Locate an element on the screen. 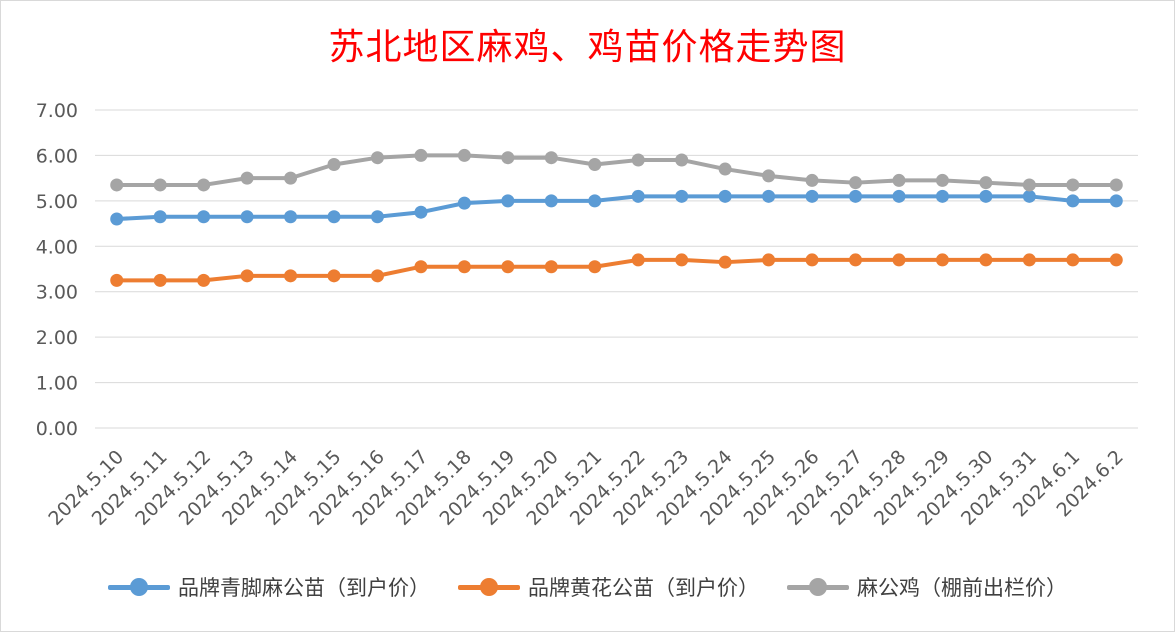 The image size is (1175, 632). y-tick-label: 2.00 is located at coordinates (57, 338).